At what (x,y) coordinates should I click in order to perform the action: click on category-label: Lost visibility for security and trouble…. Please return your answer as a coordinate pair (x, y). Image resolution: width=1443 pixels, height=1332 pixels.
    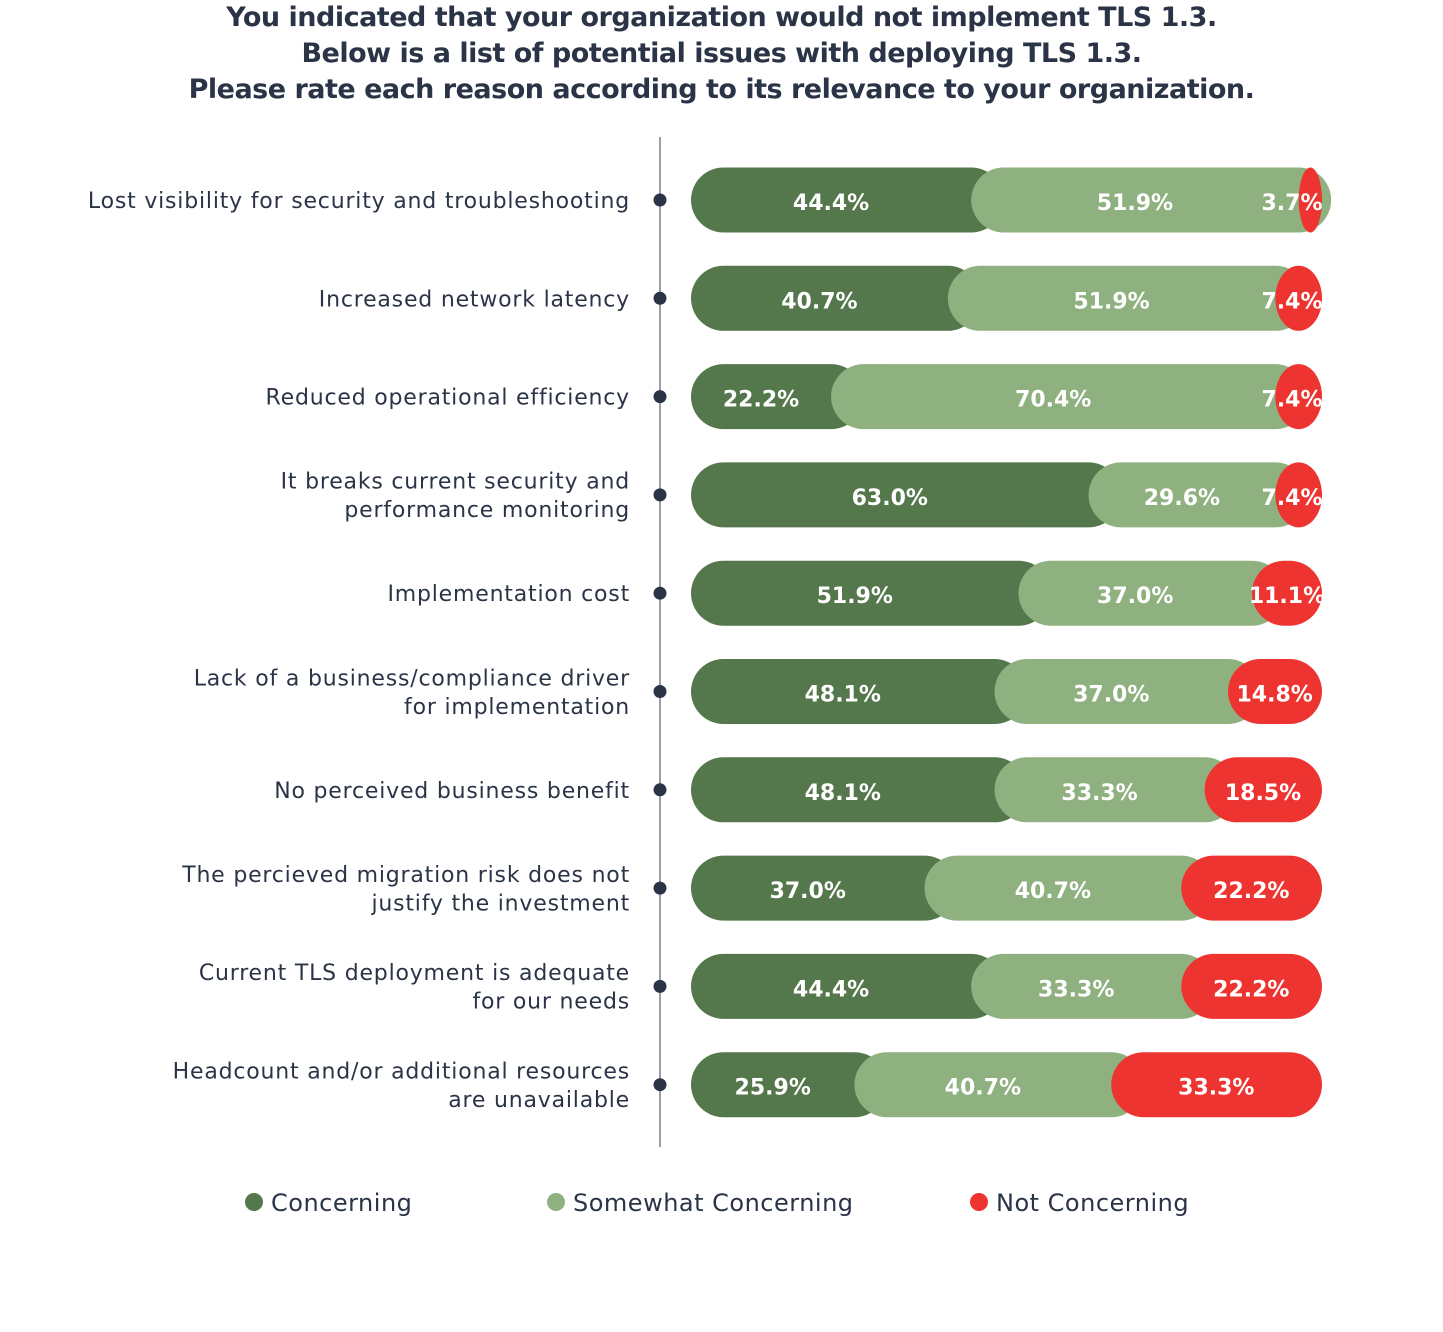
    Looking at the image, I should click on (359, 201).